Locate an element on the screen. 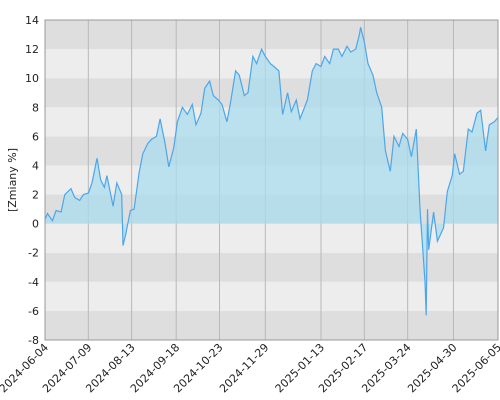 This screenshot has height=400, width=500. y-tick-label: -4 is located at coordinates (33, 282).